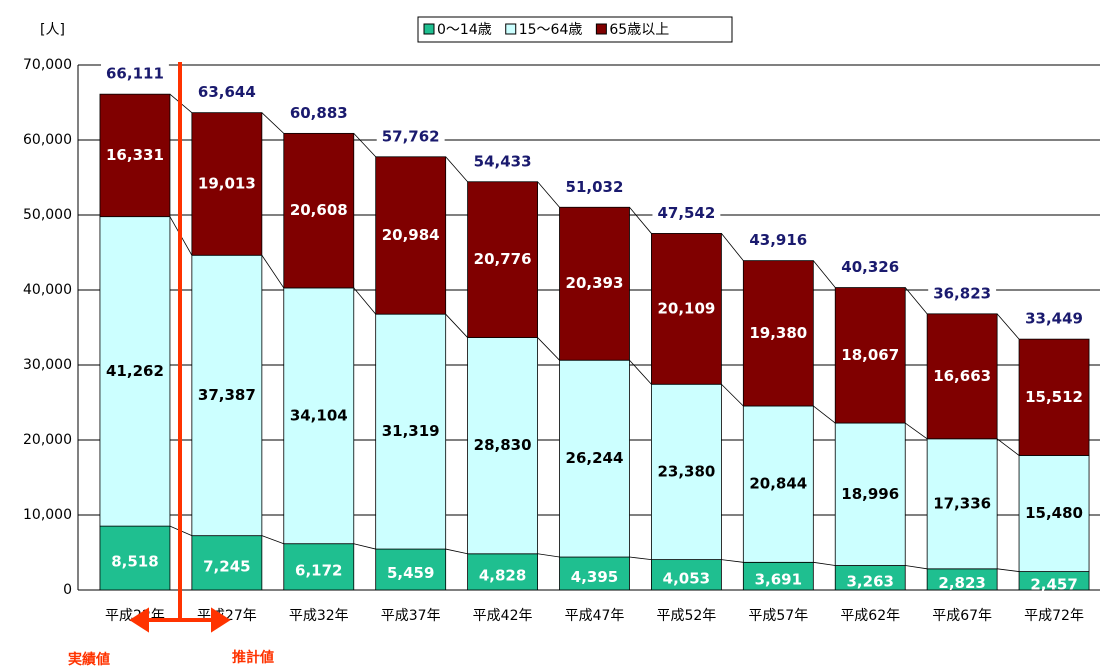 Image resolution: width=1105 pixels, height=672 pixels. Describe the element at coordinates (551, 30) in the screenshot. I see `legend-label: 15～64歳` at that location.